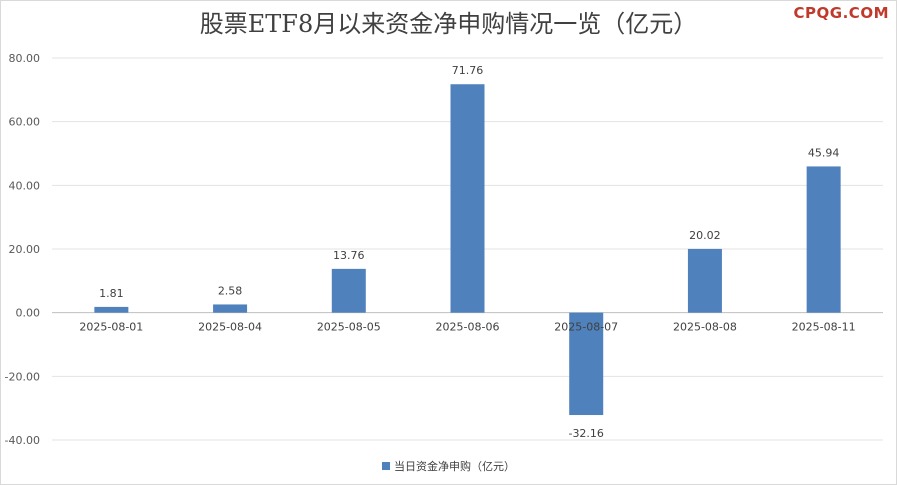  Describe the element at coordinates (468, 70) in the screenshot. I see `data-label: 71.76` at that location.